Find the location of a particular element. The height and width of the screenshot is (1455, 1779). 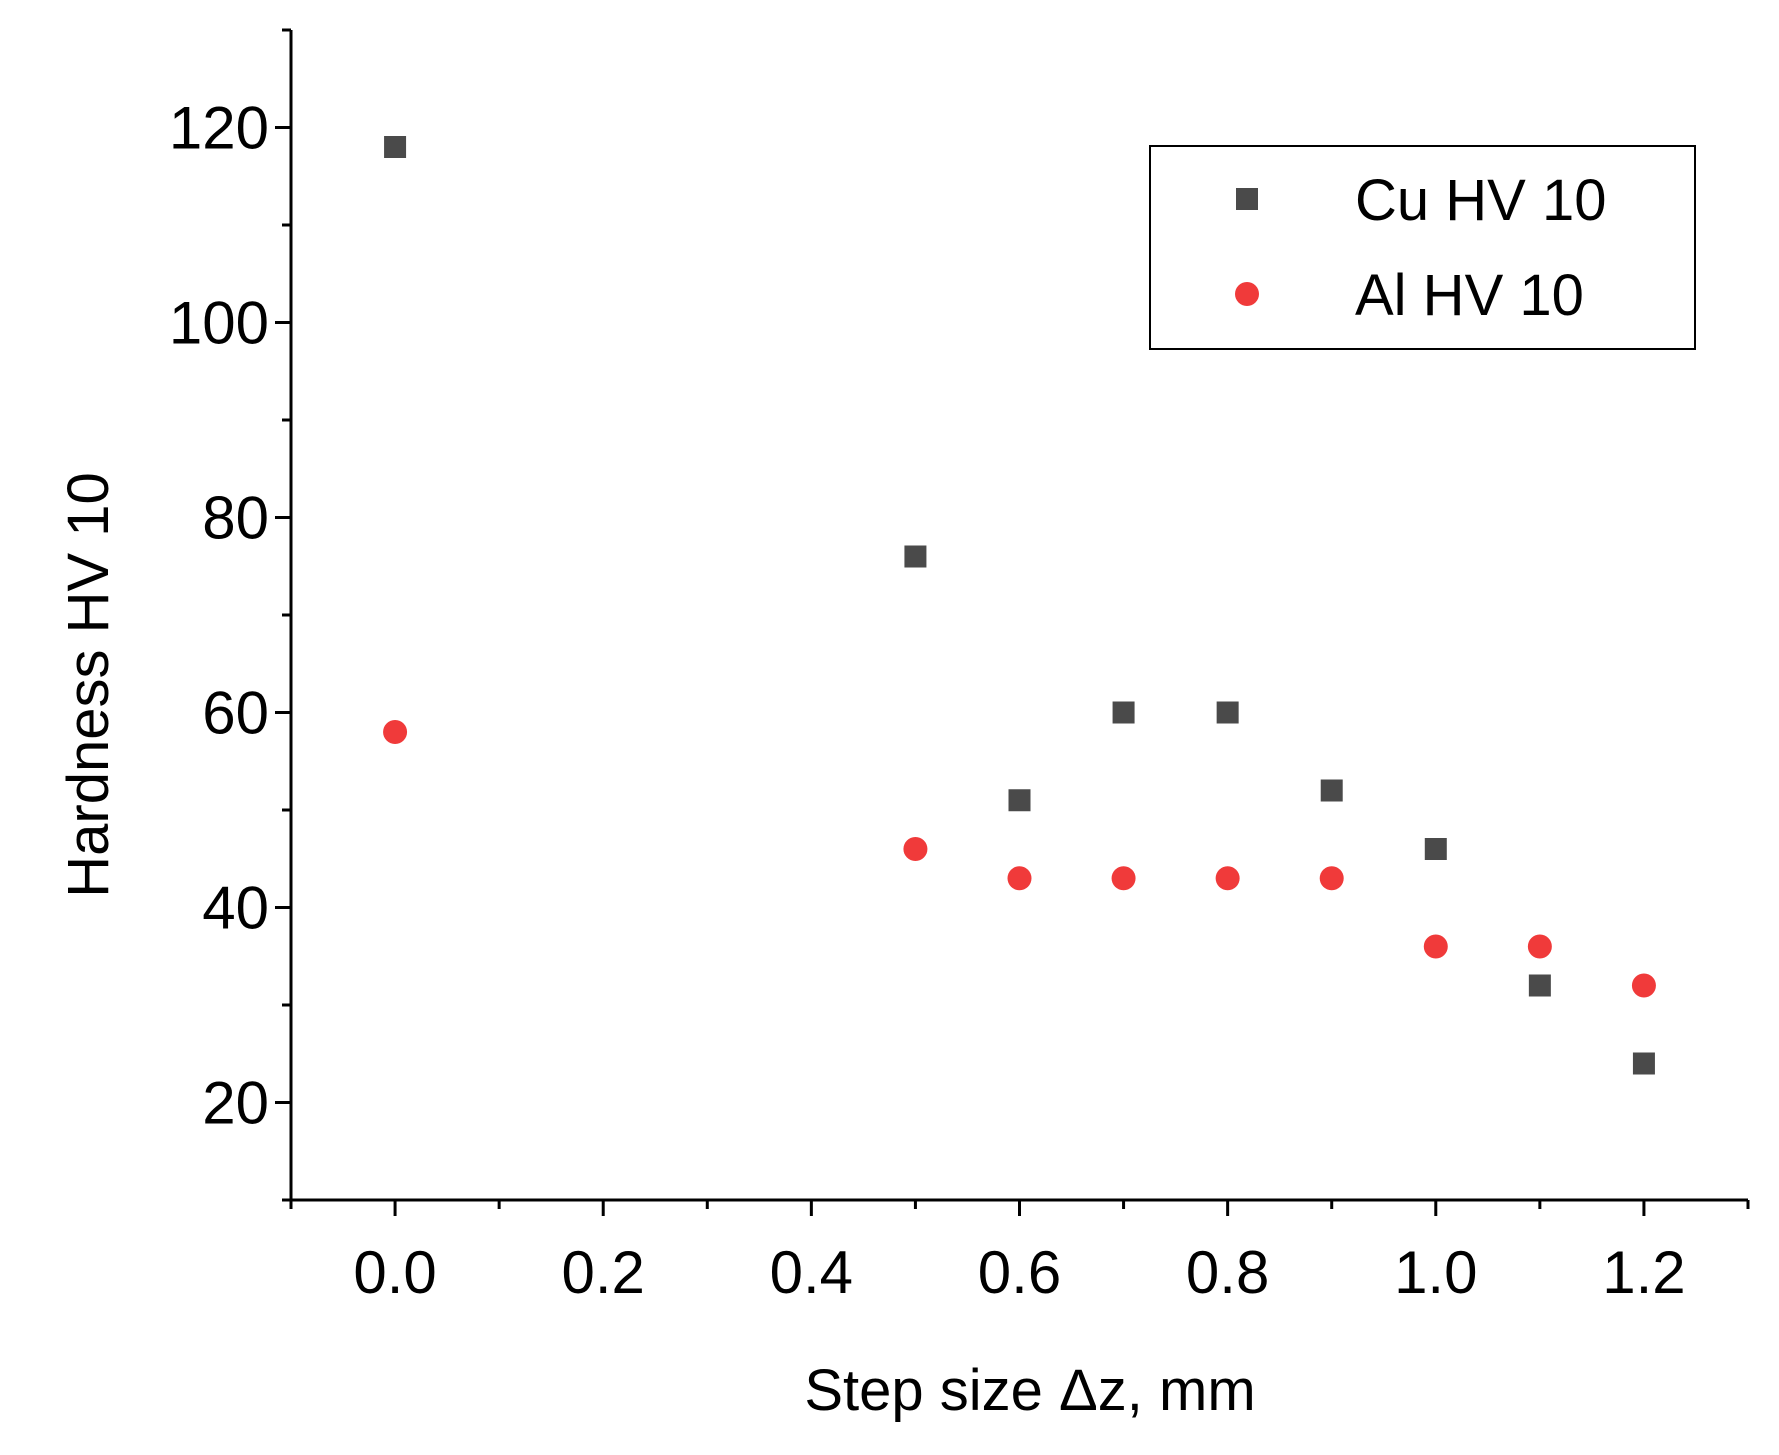

legend-marker-al is located at coordinates (1247, 294).